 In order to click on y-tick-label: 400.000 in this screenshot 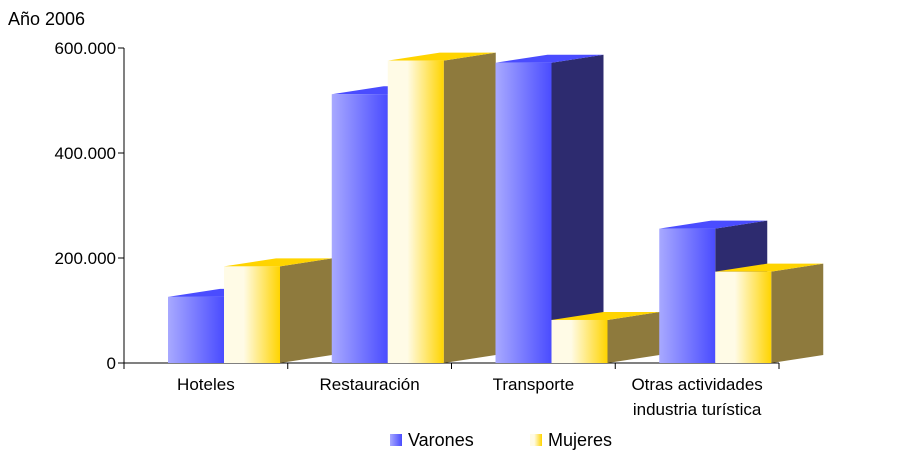, I will do `click(85, 153)`.